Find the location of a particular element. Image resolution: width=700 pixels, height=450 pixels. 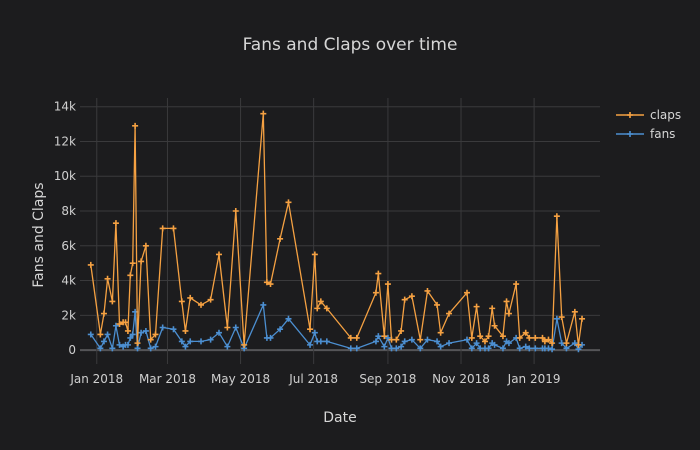

legend-item-fans: fans is located at coordinates (645, 134).